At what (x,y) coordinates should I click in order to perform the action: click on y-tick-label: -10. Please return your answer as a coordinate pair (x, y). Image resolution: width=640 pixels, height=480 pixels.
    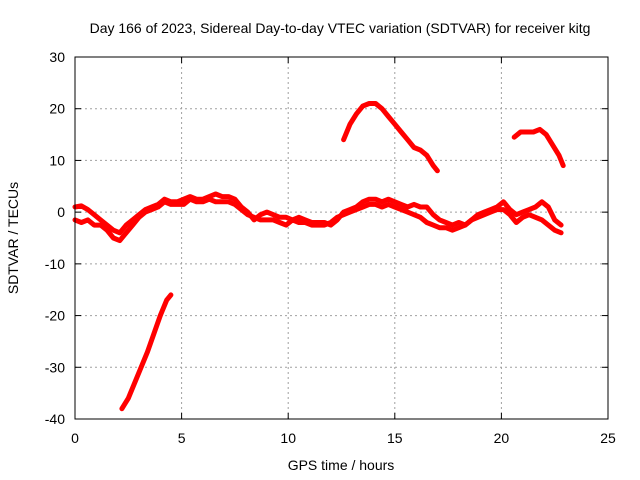
    Looking at the image, I should click on (55, 264).